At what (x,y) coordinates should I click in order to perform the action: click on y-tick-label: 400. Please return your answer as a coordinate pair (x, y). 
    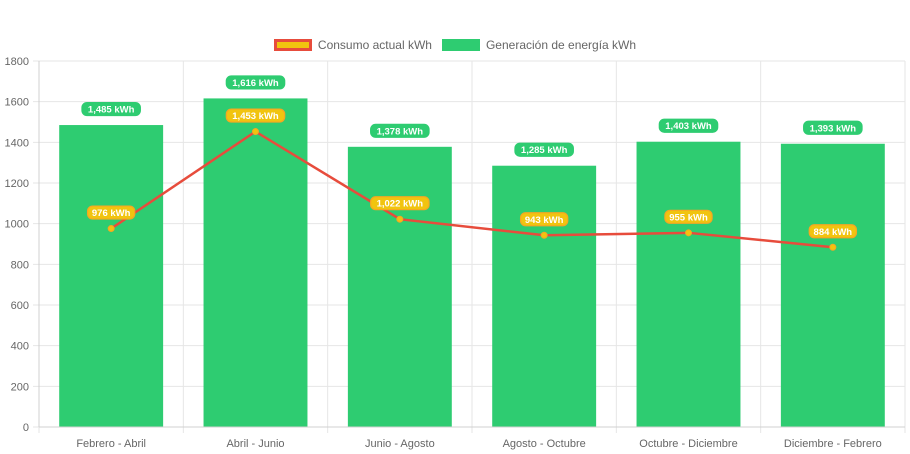
    Looking at the image, I should click on (20, 347).